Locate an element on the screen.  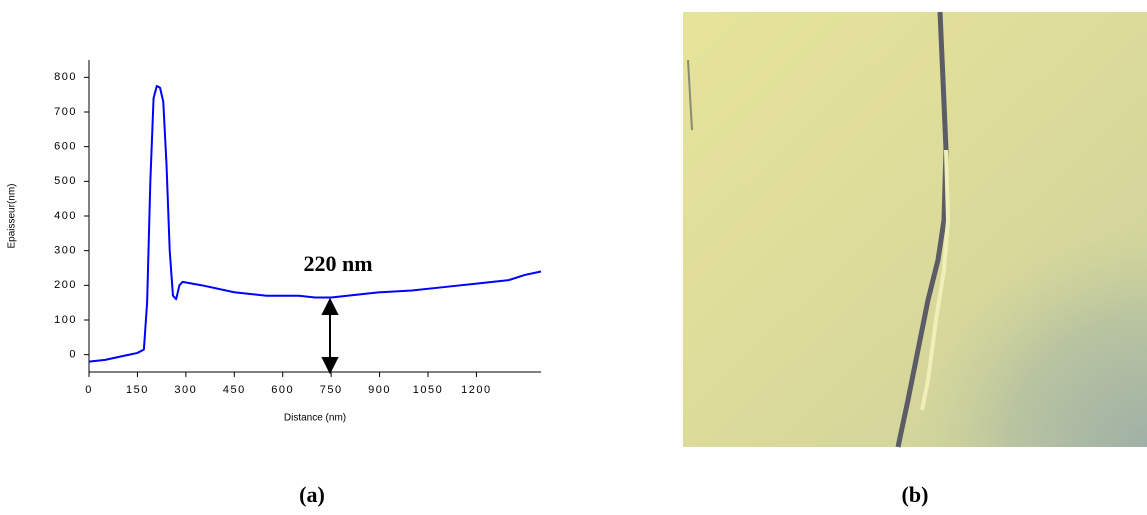
y-tick-label: 800 is located at coordinates (65, 77).